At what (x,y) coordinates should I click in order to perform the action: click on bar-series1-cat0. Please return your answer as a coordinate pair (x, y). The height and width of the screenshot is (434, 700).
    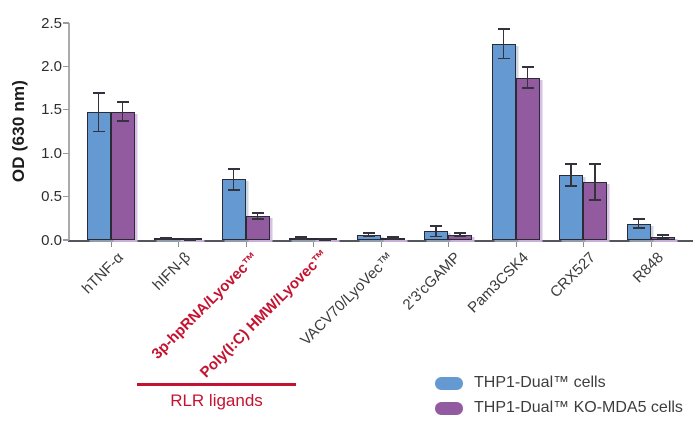
    Looking at the image, I should click on (122, 175).